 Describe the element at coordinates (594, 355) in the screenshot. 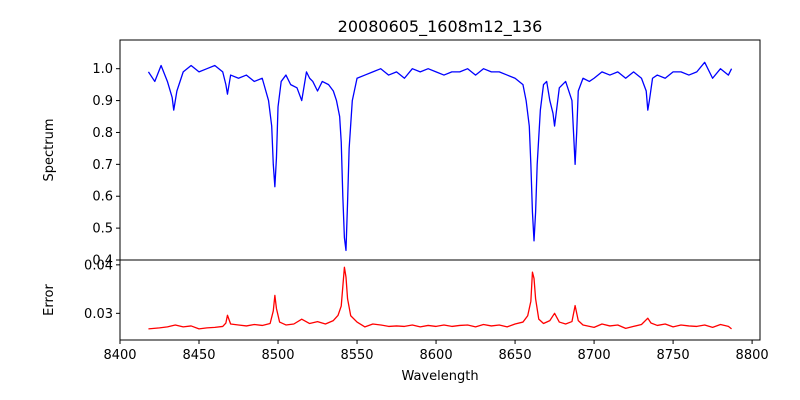

I see `x-tick-label-6: 8700` at that location.